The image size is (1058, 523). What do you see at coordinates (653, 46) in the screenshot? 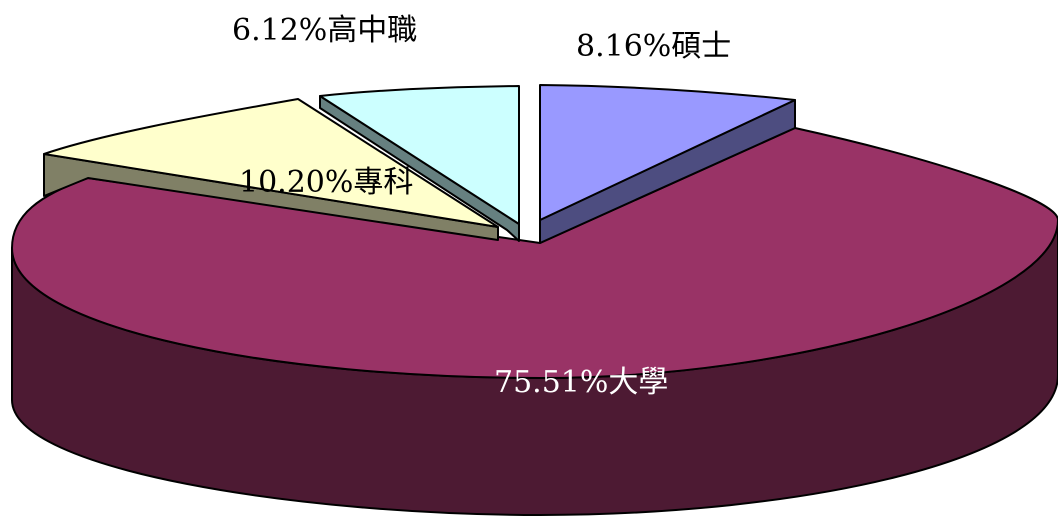
I see `data-label-shuoshi: 8.16%碩士` at bounding box center [653, 46].